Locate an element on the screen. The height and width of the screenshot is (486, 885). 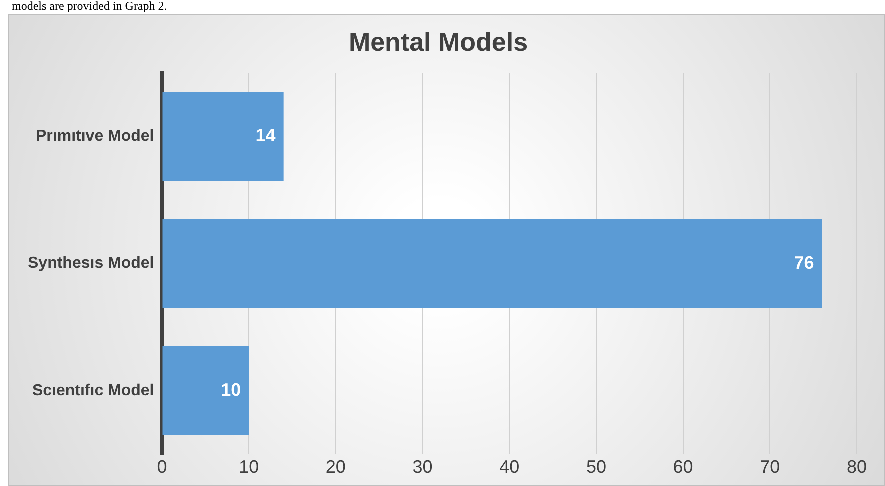
chart-title: Mental Models is located at coordinates (438, 41).